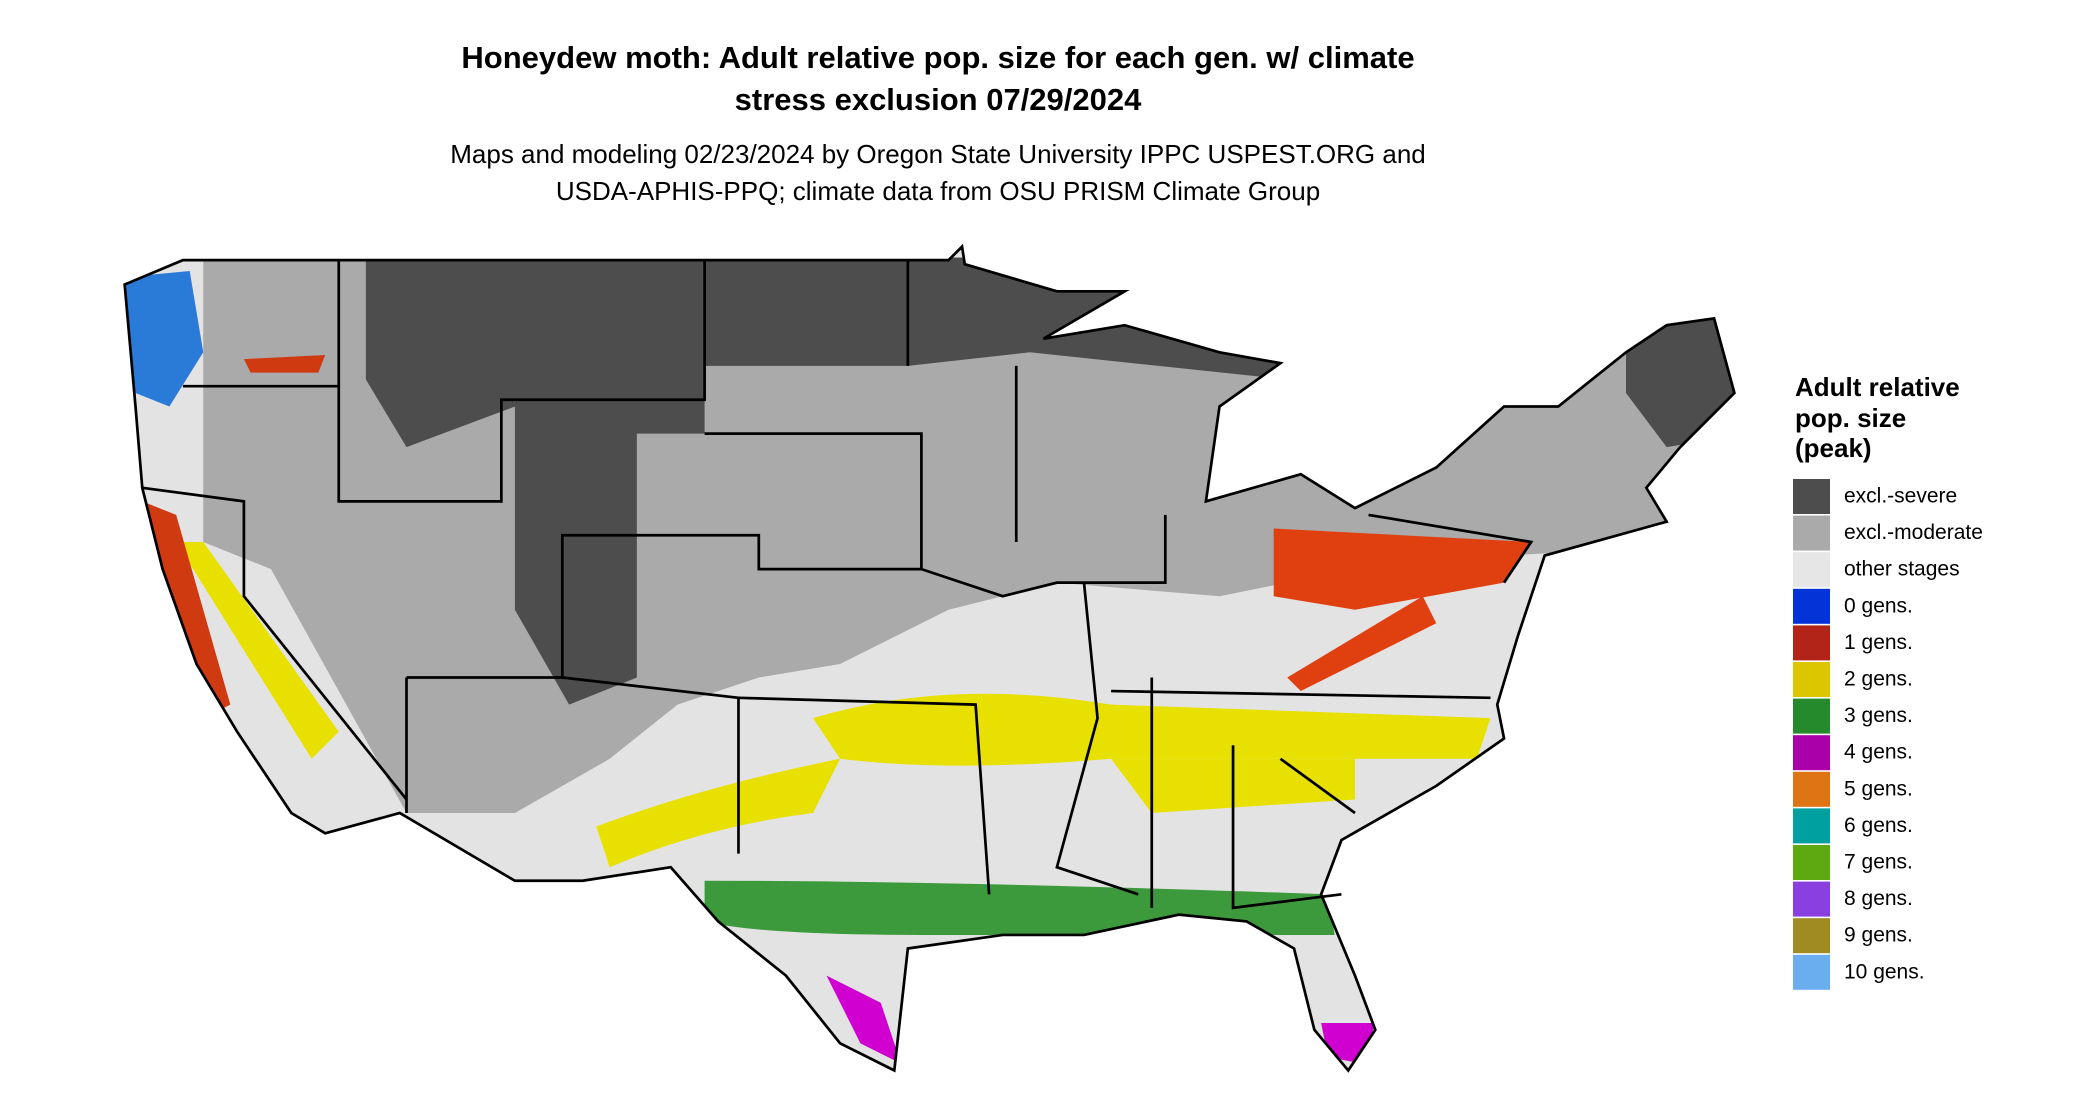 The height and width of the screenshot is (1116, 2100). Describe the element at coordinates (1878, 935) in the screenshot. I see `legend-label: 9 gens.` at that location.